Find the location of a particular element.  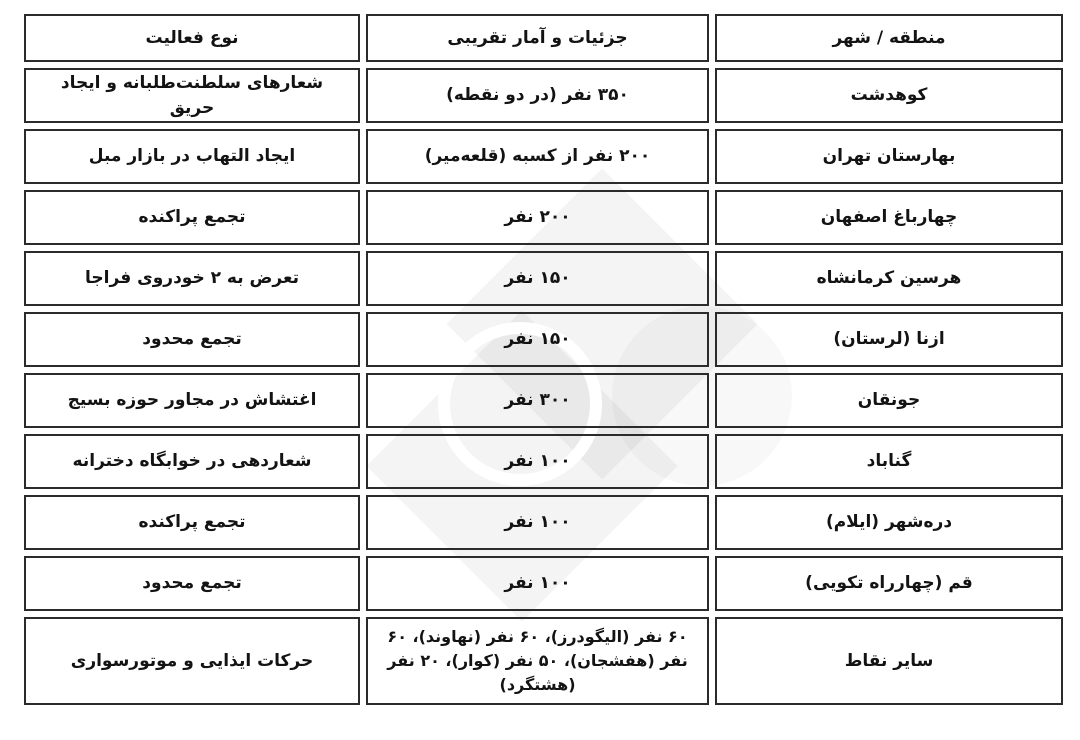

region-cell: جونقان is located at coordinates (889, 400).